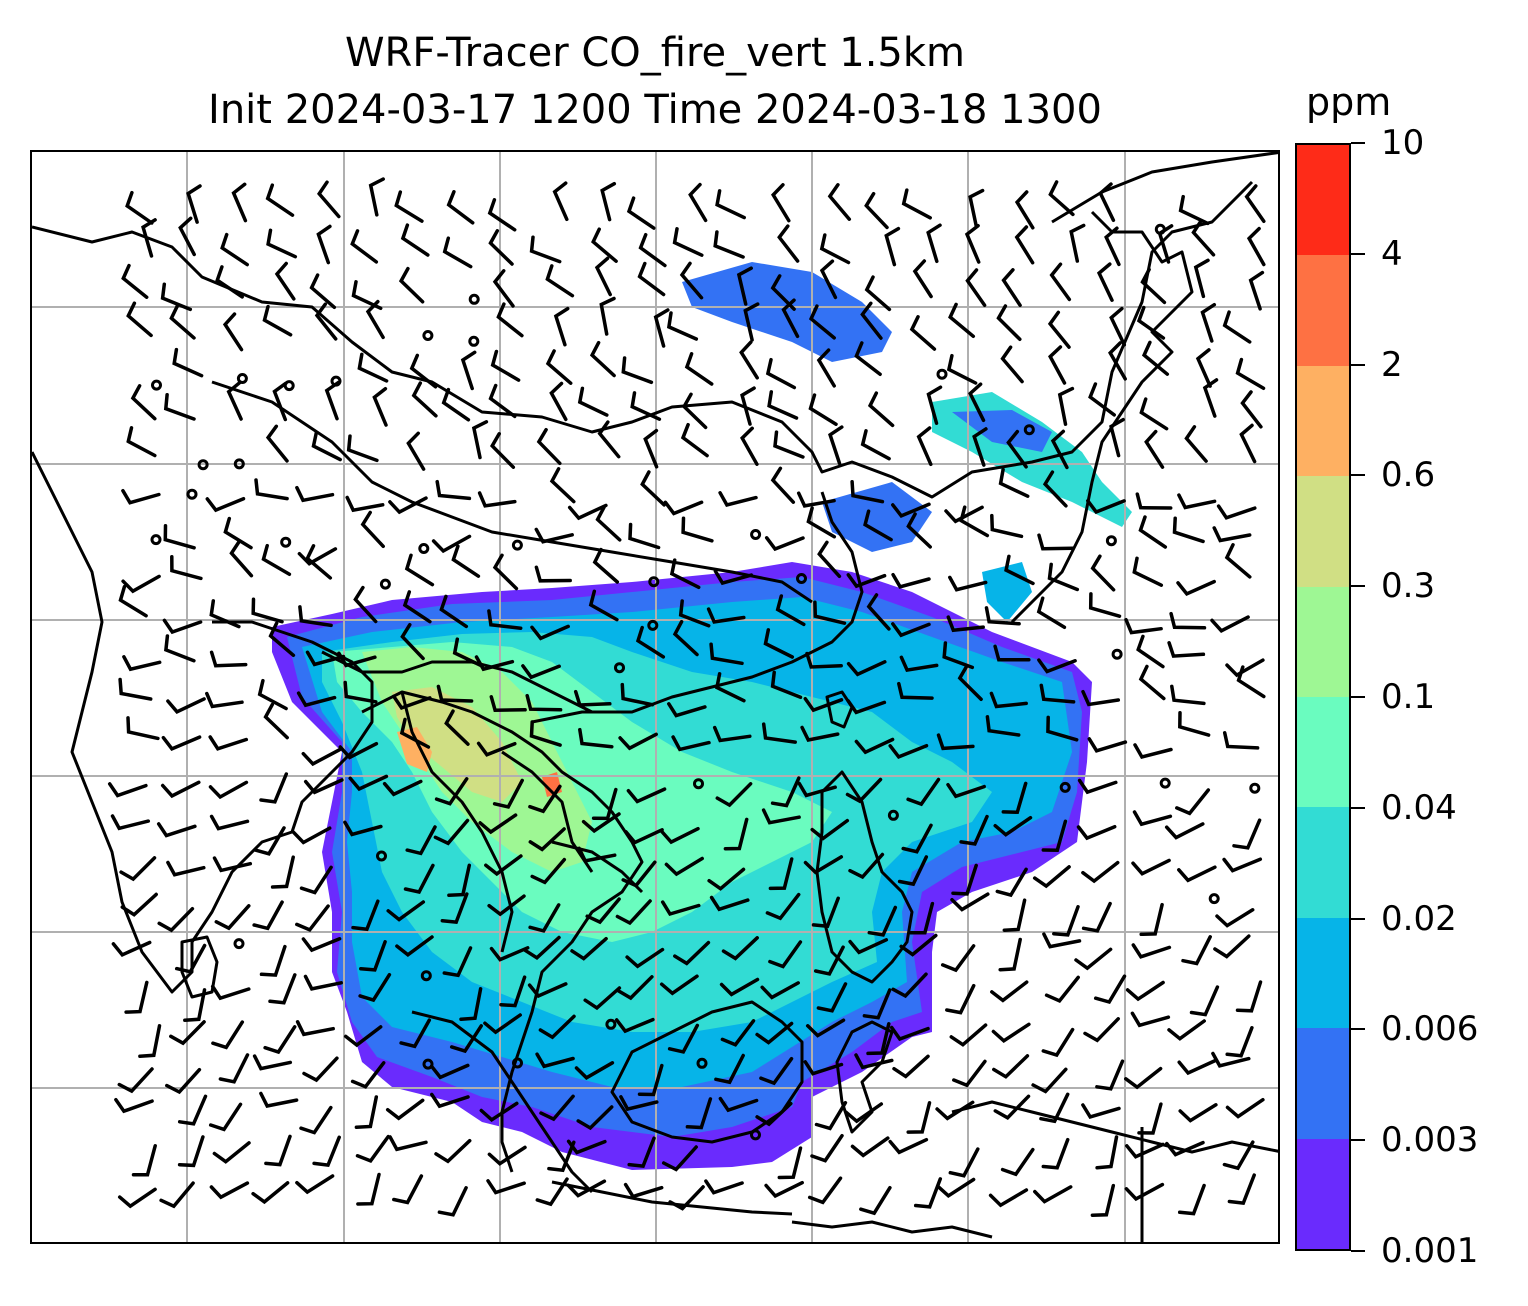  Describe the element at coordinates (457, 744) in the screenshot. I see `field-level-0.3` at that location.